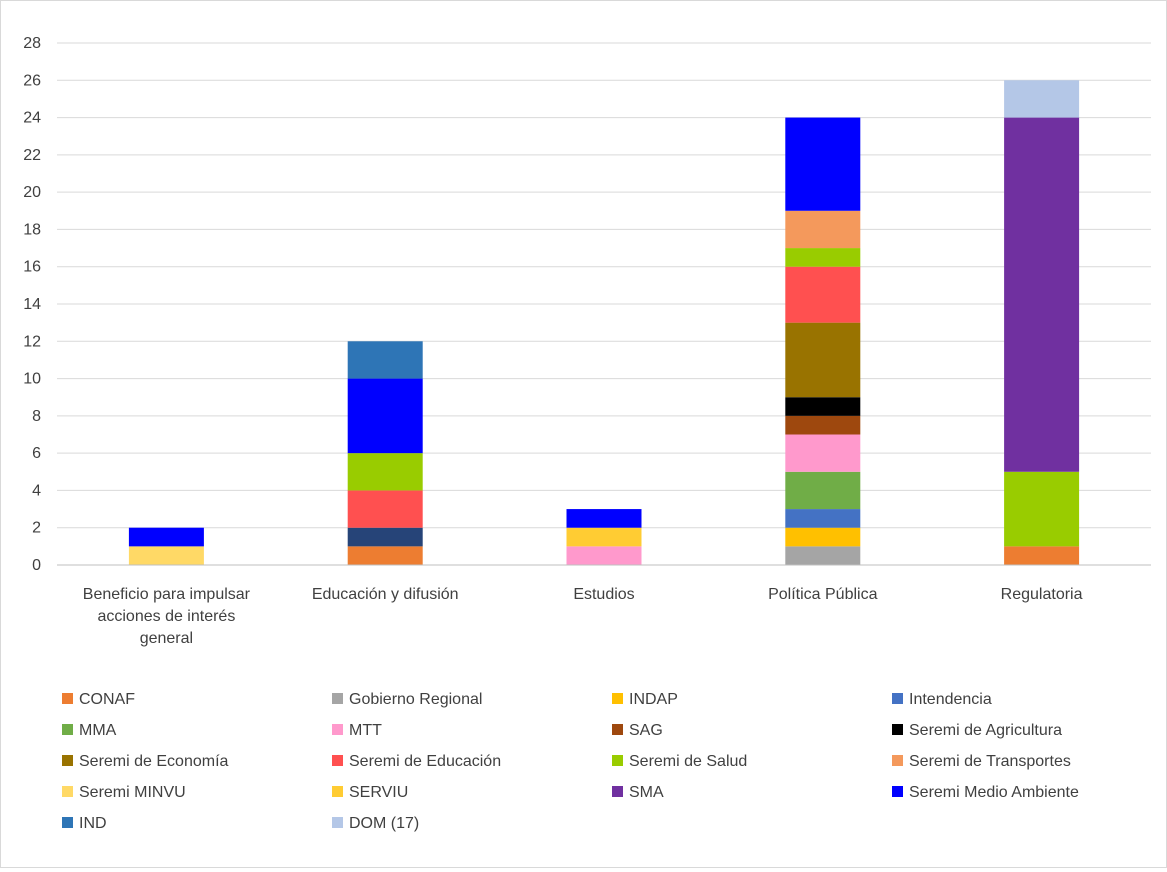  I want to click on y-tick-label: 8, so click(36, 416).